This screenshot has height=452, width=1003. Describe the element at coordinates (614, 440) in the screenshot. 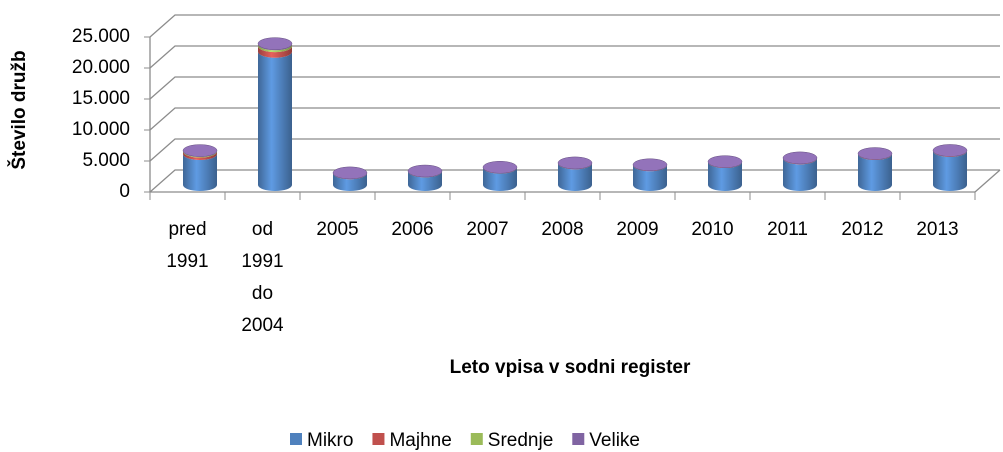

I see `legend-label: Velike` at that location.